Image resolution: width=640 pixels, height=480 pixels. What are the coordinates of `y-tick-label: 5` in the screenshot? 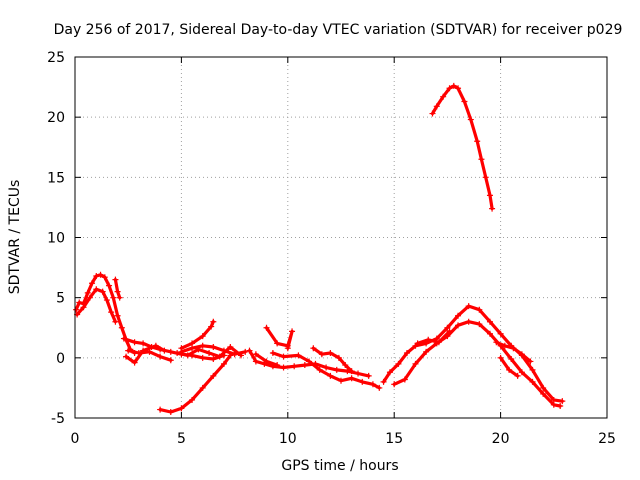 It's located at (60, 299).